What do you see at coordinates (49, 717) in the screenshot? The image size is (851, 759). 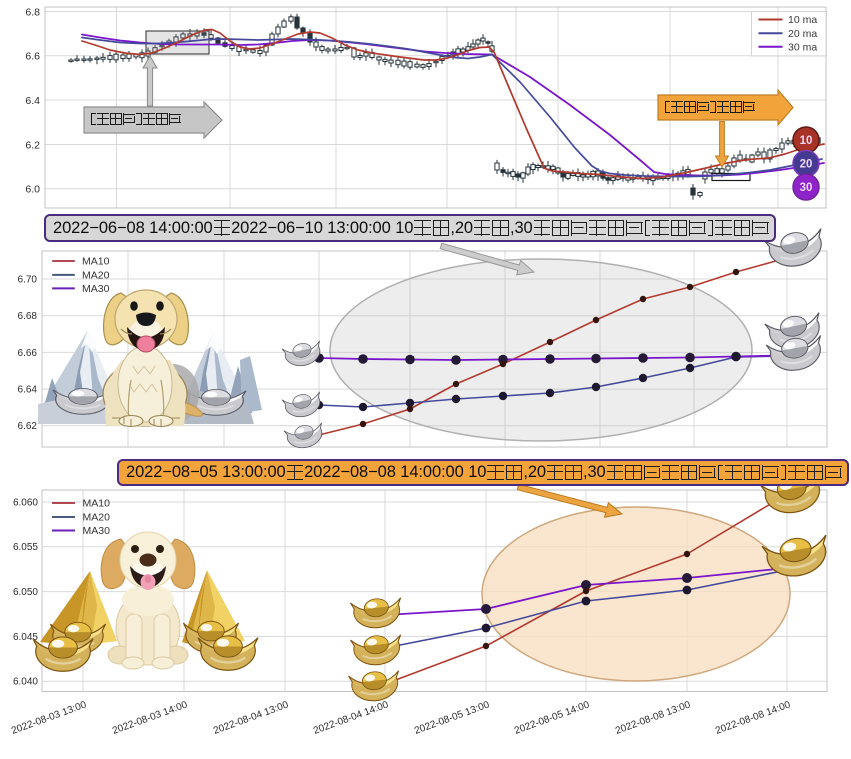 I see `svg-text: 2022-08-03 13:00` at bounding box center [49, 717].